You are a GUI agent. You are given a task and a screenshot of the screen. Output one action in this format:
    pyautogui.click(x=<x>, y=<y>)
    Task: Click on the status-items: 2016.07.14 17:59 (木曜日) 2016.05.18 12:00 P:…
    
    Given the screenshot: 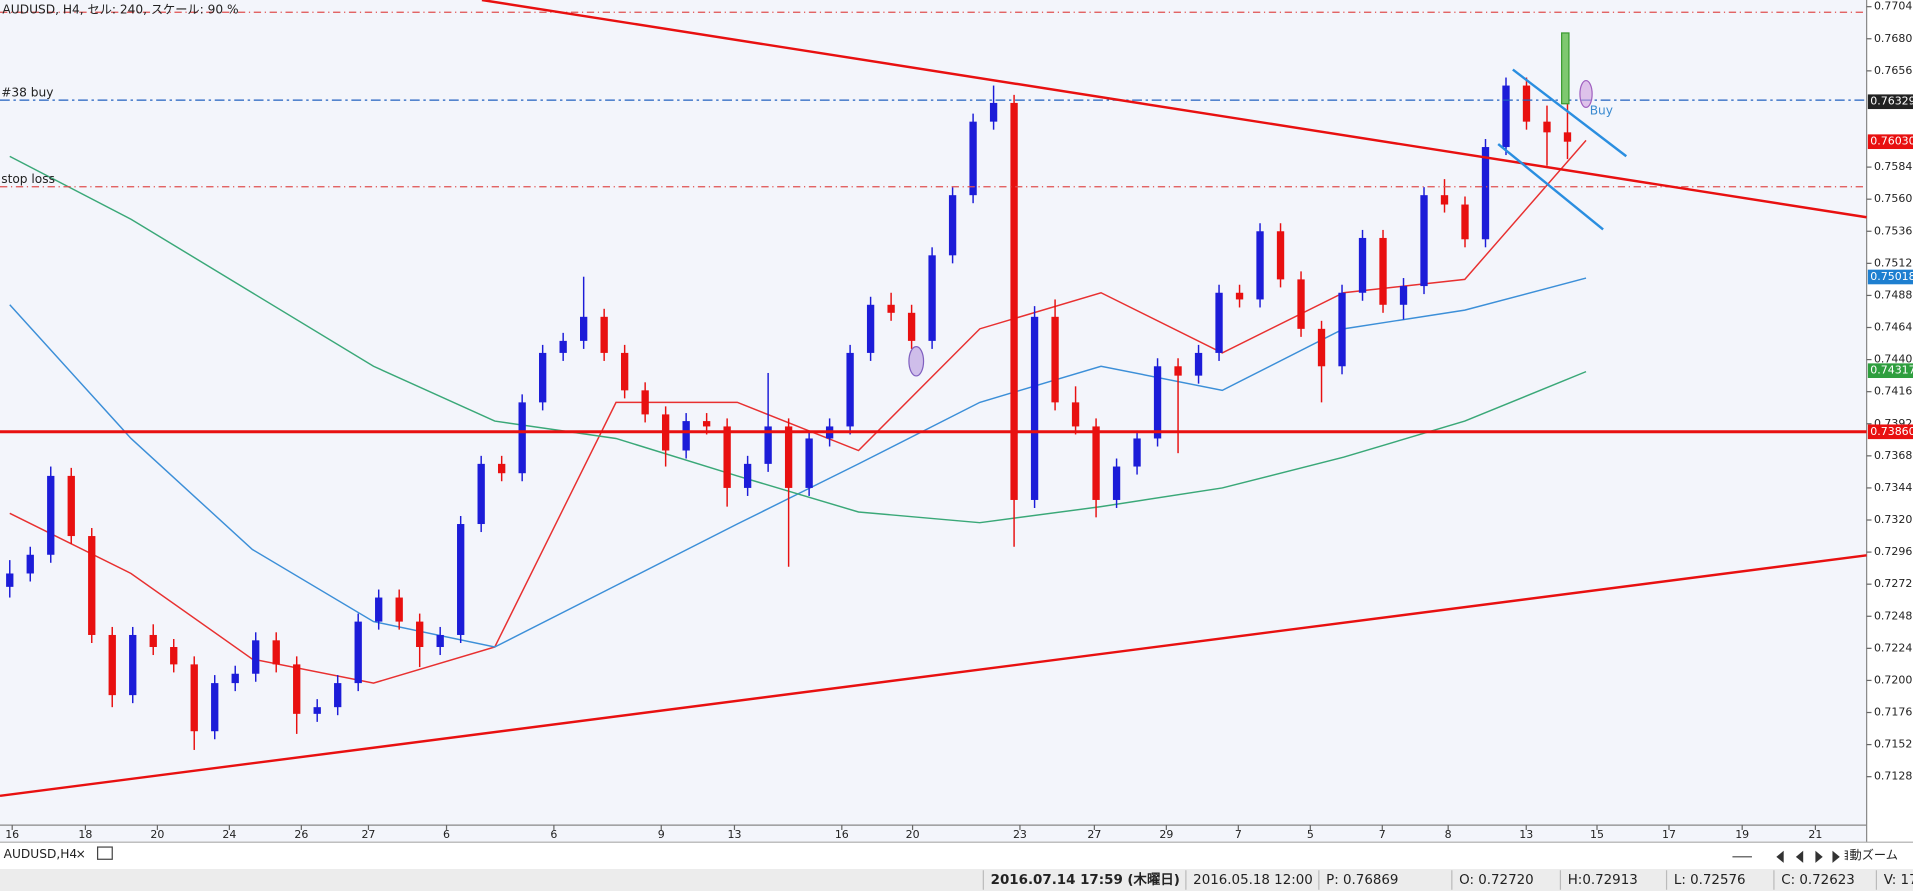 What is the action you would take?
    pyautogui.click(x=1447, y=880)
    